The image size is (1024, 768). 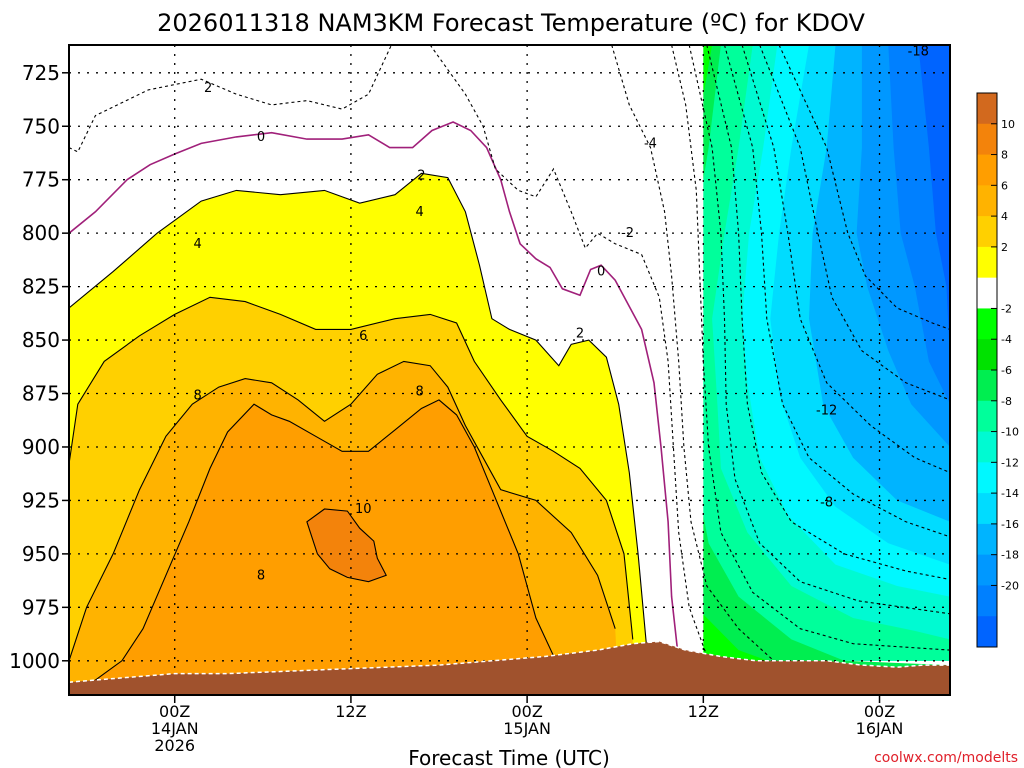 I want to click on colorbar-label-0: 10, so click(x=1008, y=124).